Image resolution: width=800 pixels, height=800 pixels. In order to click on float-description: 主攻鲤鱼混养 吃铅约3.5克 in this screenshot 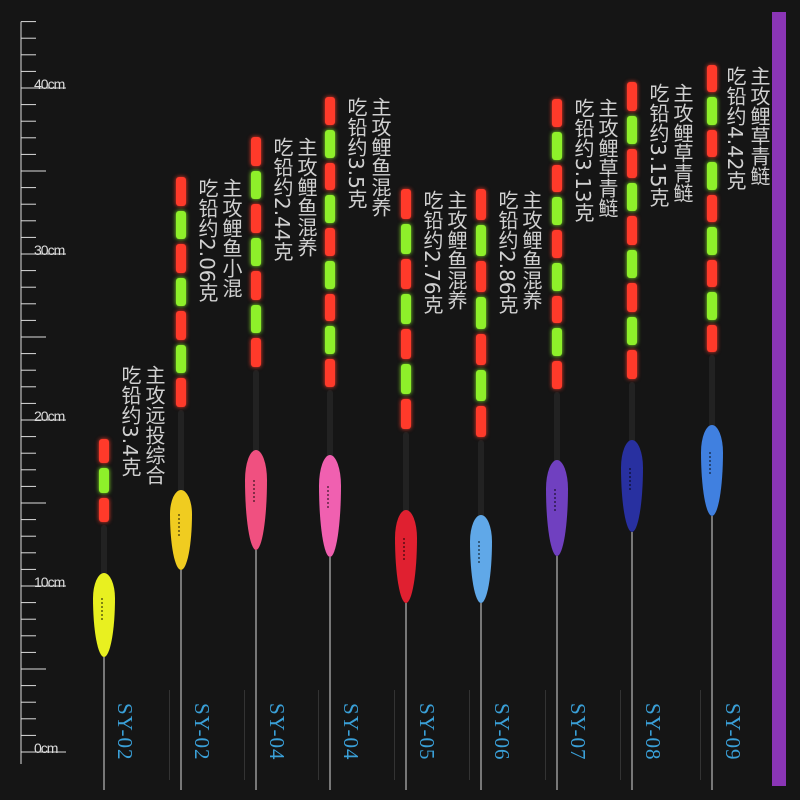, I will do `click(368, 157)`.